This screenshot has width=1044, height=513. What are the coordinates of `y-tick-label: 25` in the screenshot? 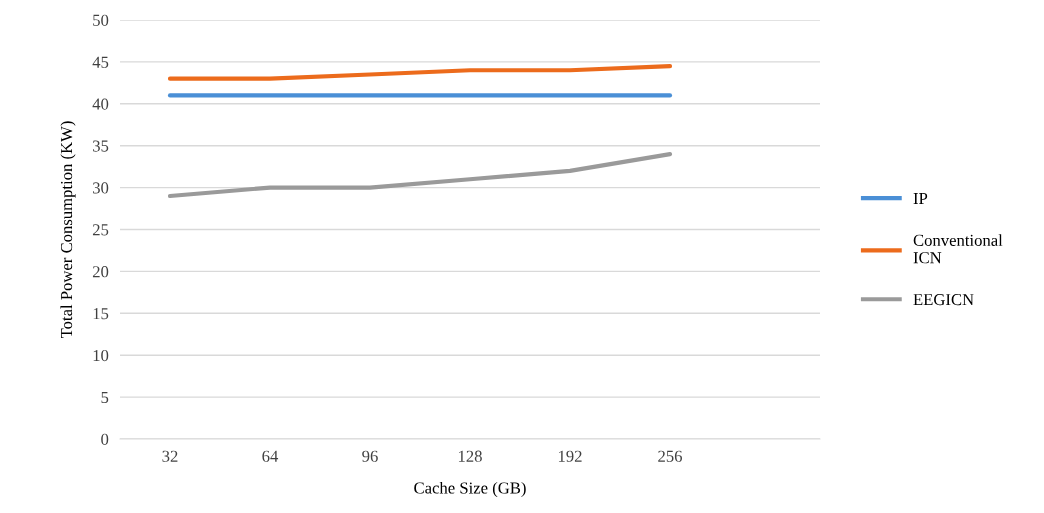 It's located at (100, 230).